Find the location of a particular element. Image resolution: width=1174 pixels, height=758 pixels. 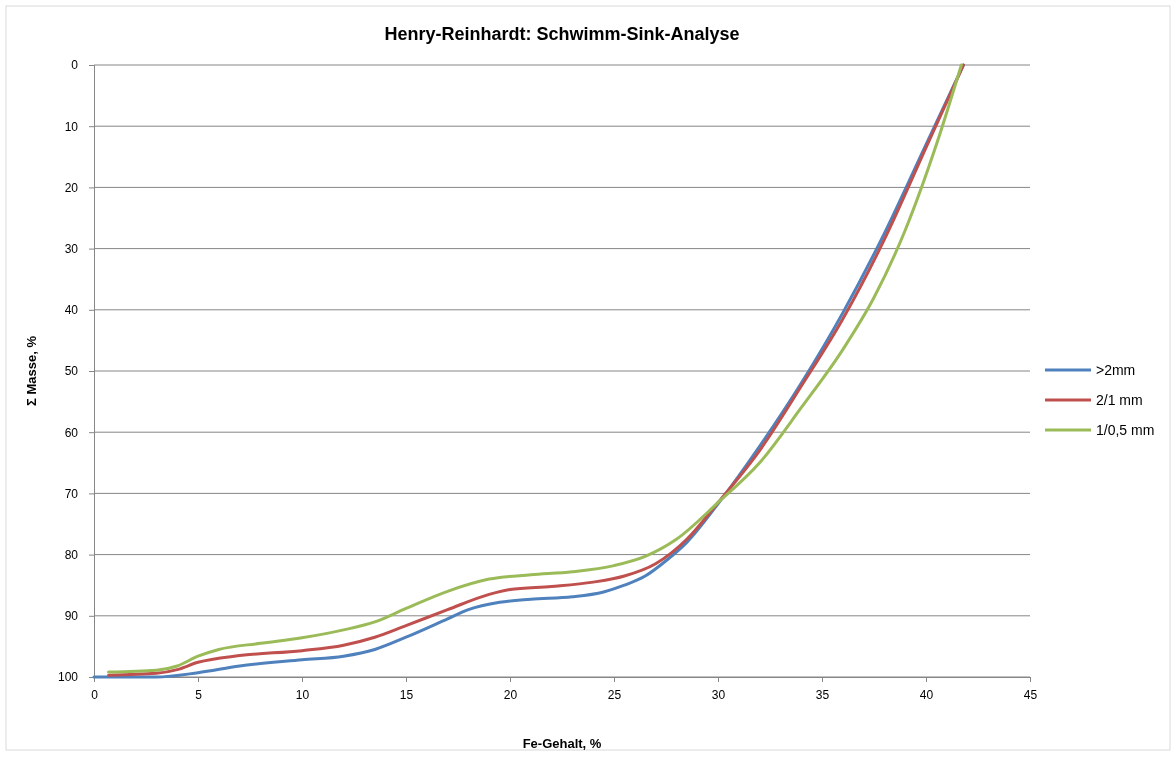

legend-label: 1/0,5 mm is located at coordinates (1125, 430).